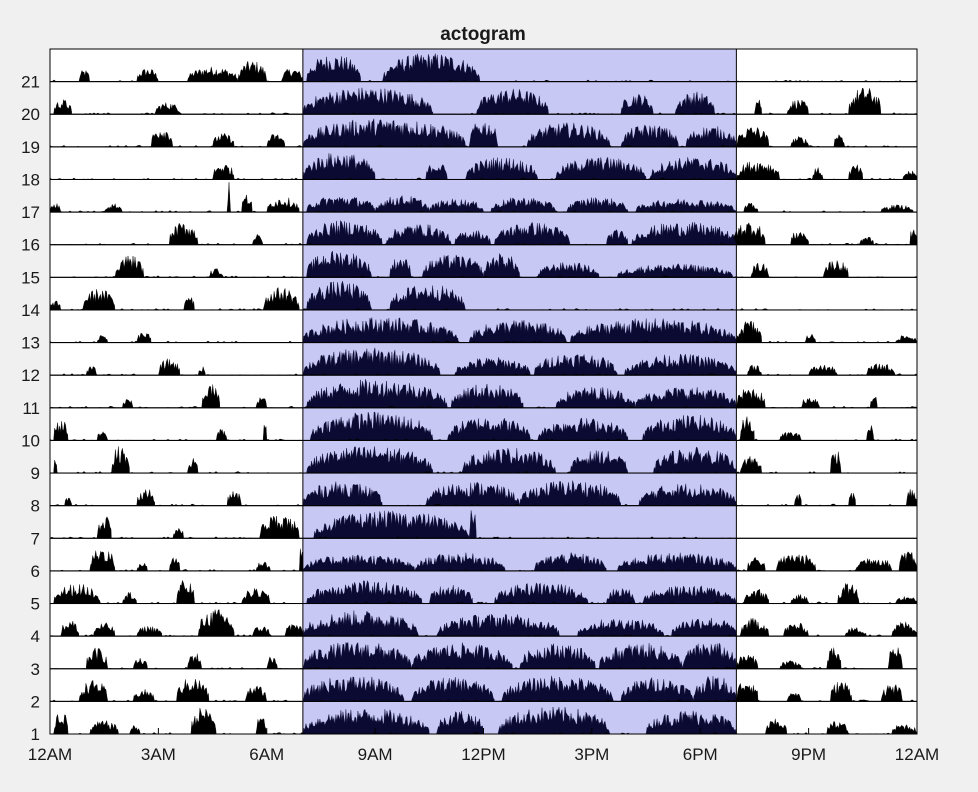  I want to click on y-tick-label: 9, so click(35, 473).